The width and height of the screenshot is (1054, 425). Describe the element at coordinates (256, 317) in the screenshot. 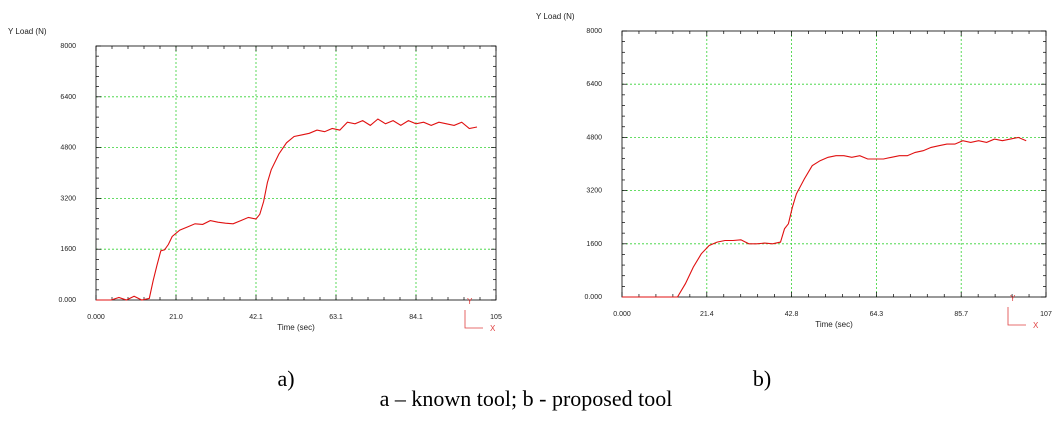

I see `x-tick-label: 42.1` at that location.